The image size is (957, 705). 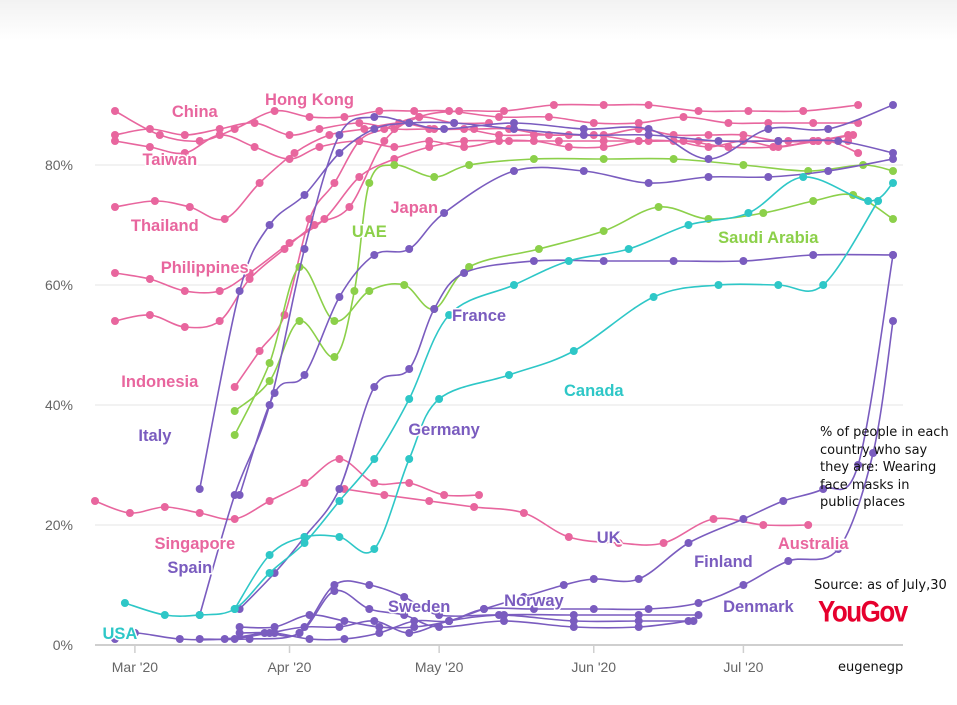 What do you see at coordinates (880, 585) in the screenshot?
I see `source-text: Source: as of July,30` at bounding box center [880, 585].